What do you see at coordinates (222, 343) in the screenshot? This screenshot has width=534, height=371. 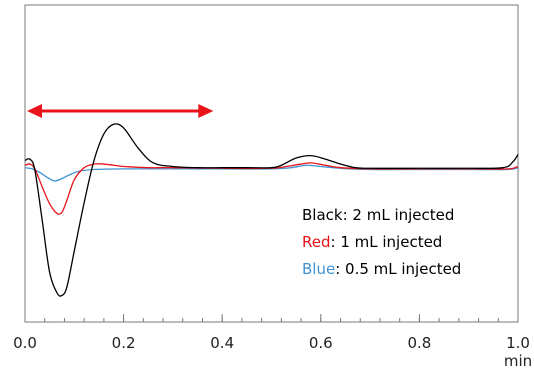 I see `x-tick-label: 0.4` at bounding box center [222, 343].